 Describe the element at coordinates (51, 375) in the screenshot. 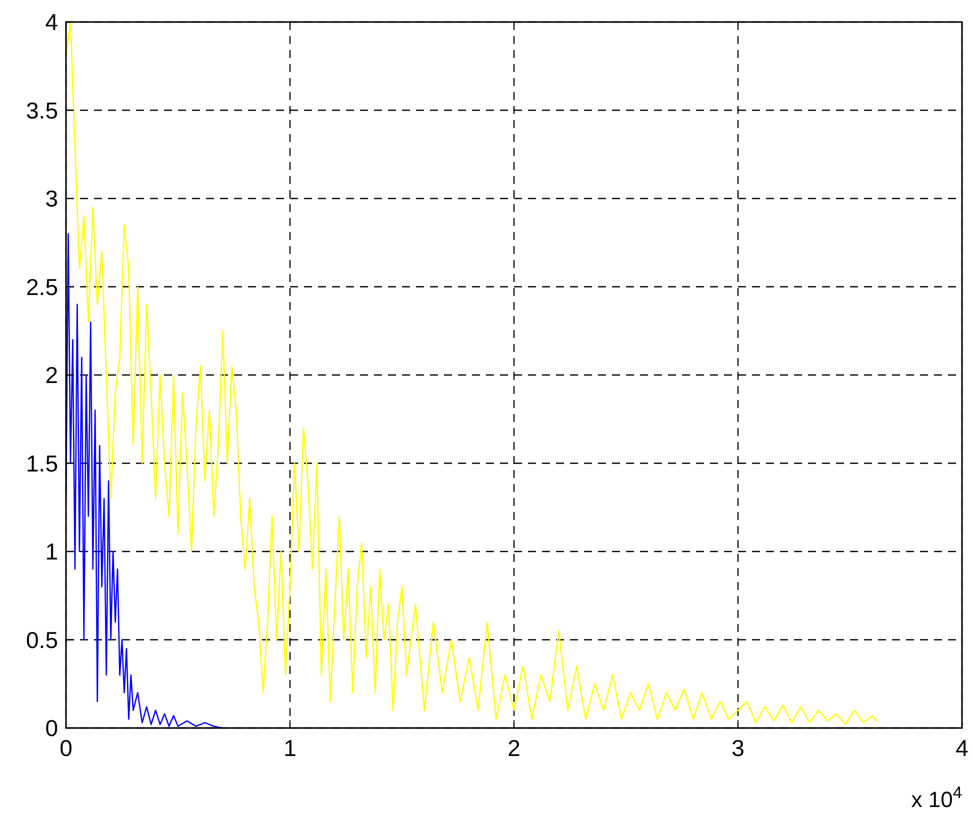

I see `y-tick-label: 2` at that location.